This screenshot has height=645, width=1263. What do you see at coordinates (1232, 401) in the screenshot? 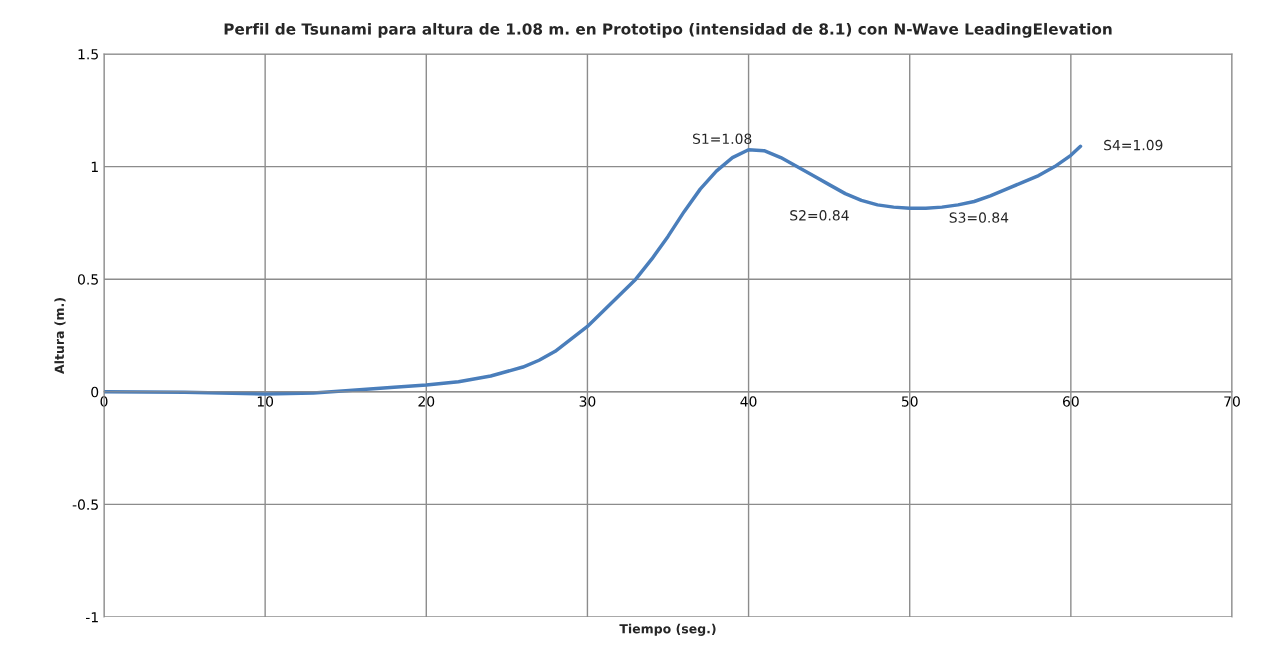
I see `x-tick-label: 70` at bounding box center [1232, 401].